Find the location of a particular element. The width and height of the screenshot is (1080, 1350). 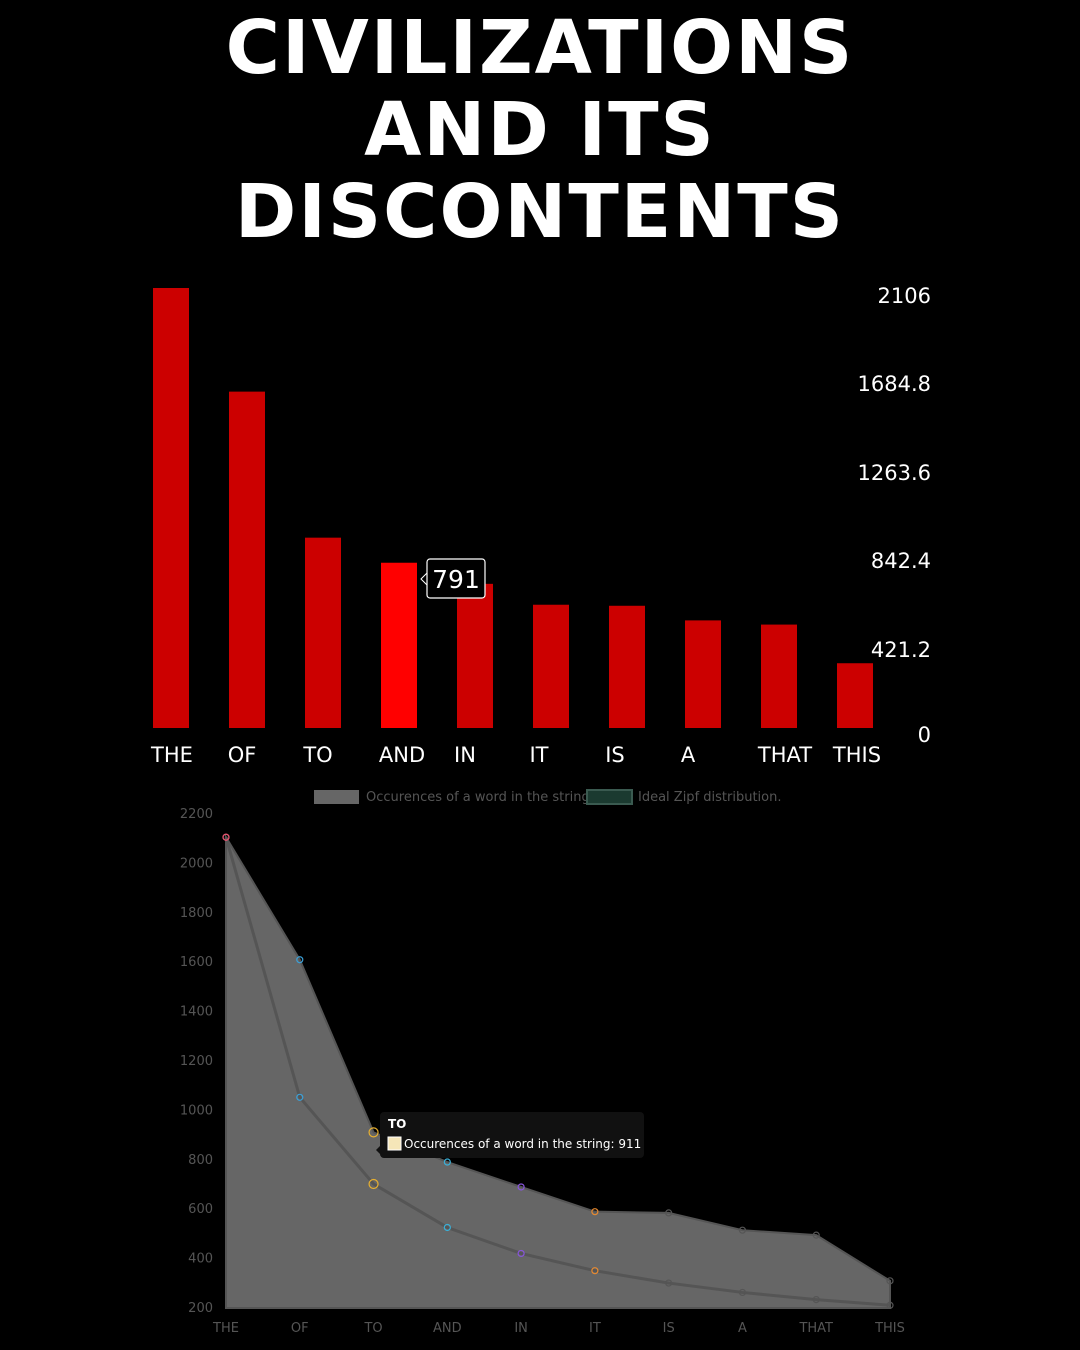

y-tick-label: 2200 is located at coordinates (196, 814).